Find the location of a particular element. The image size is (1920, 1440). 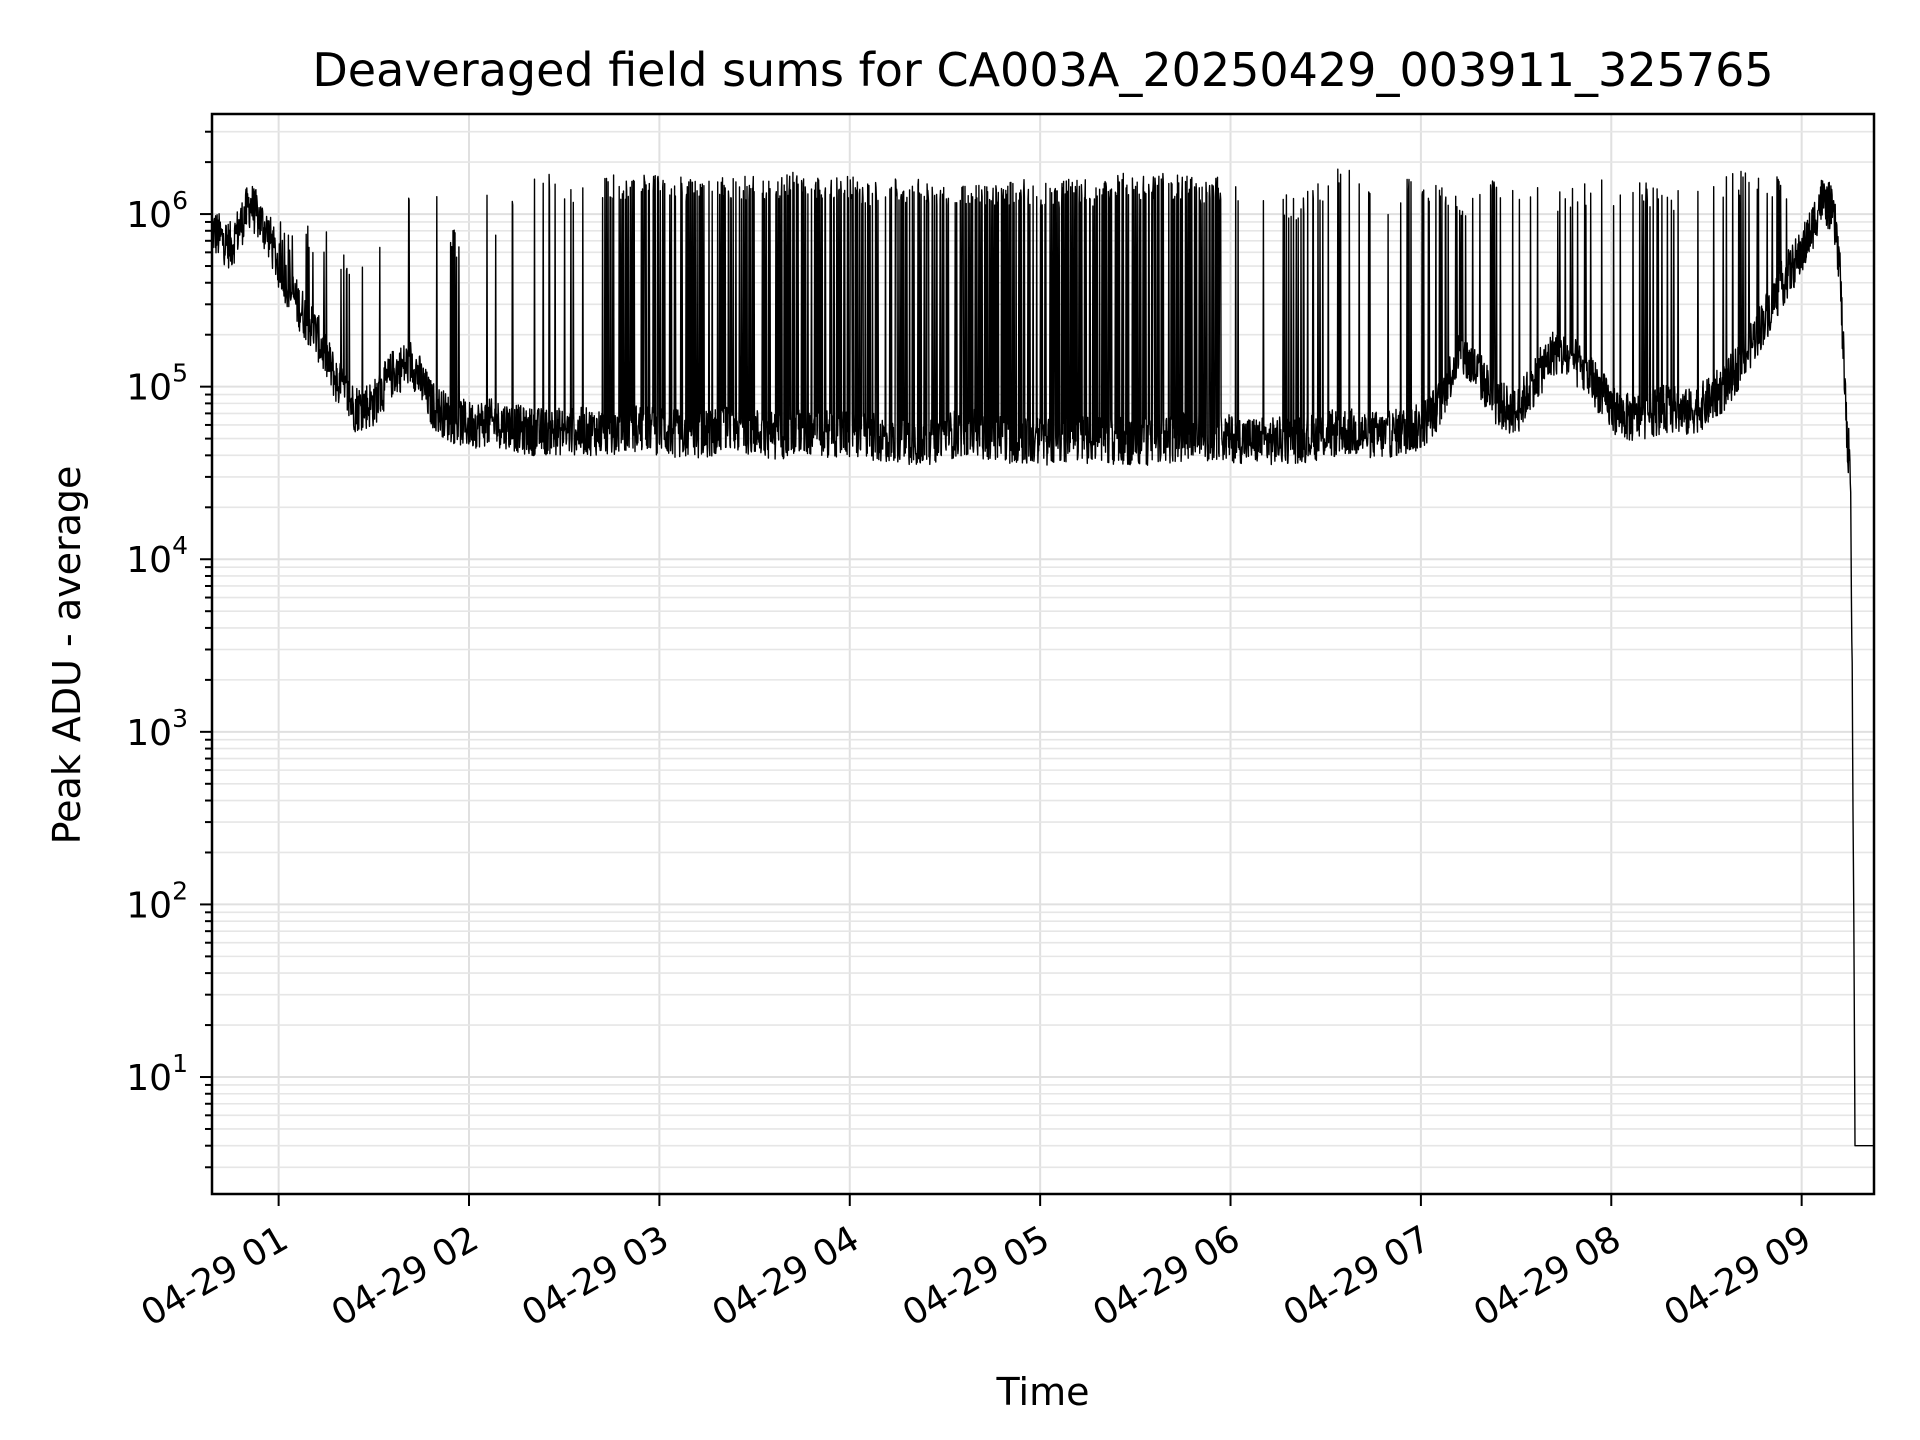

y-tick-label: 10³ is located at coordinates (157, 729).